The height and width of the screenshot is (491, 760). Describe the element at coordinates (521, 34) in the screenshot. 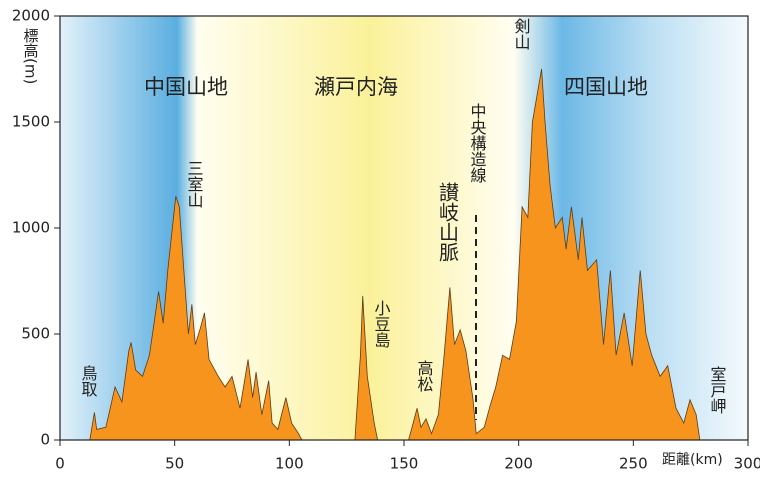

I see `annotation: 剣山` at that location.